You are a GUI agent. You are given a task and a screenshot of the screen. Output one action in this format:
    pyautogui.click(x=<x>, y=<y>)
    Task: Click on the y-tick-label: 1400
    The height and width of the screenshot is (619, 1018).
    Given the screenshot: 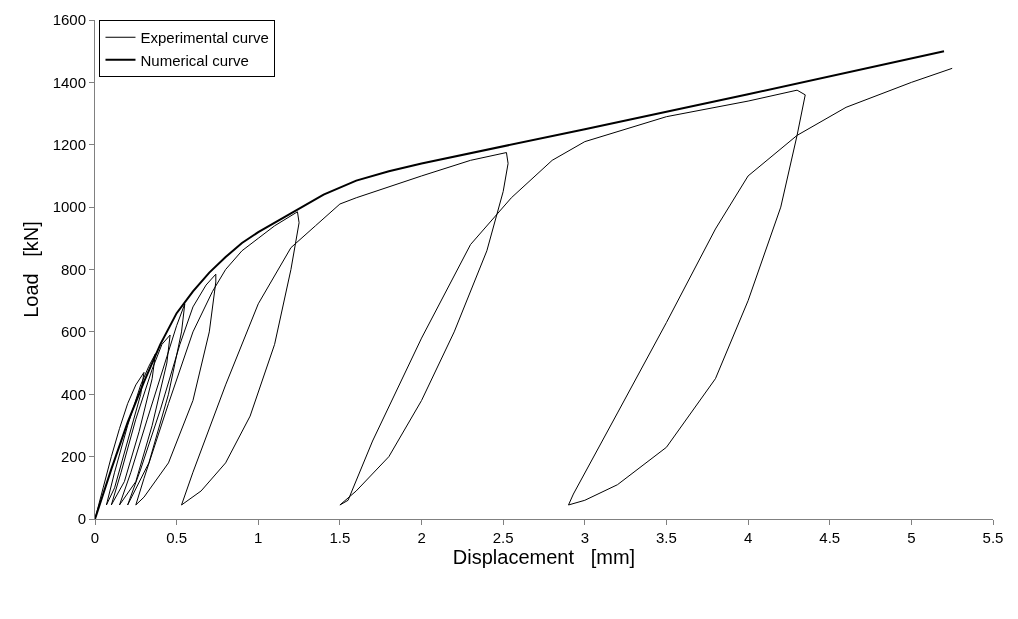 What is the action you would take?
    pyautogui.click(x=69, y=82)
    